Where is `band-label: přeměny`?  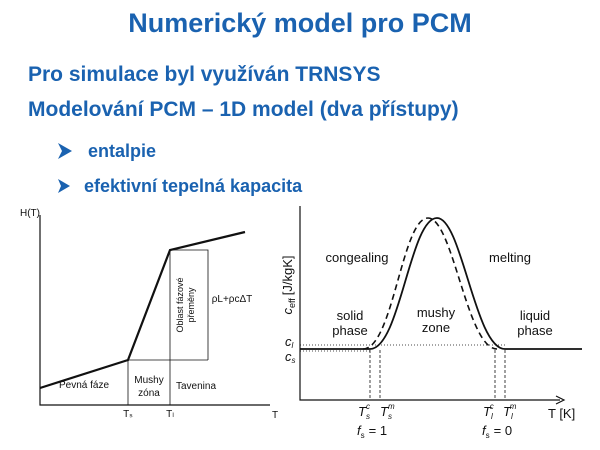 band-label: přeměny is located at coordinates (191, 305).